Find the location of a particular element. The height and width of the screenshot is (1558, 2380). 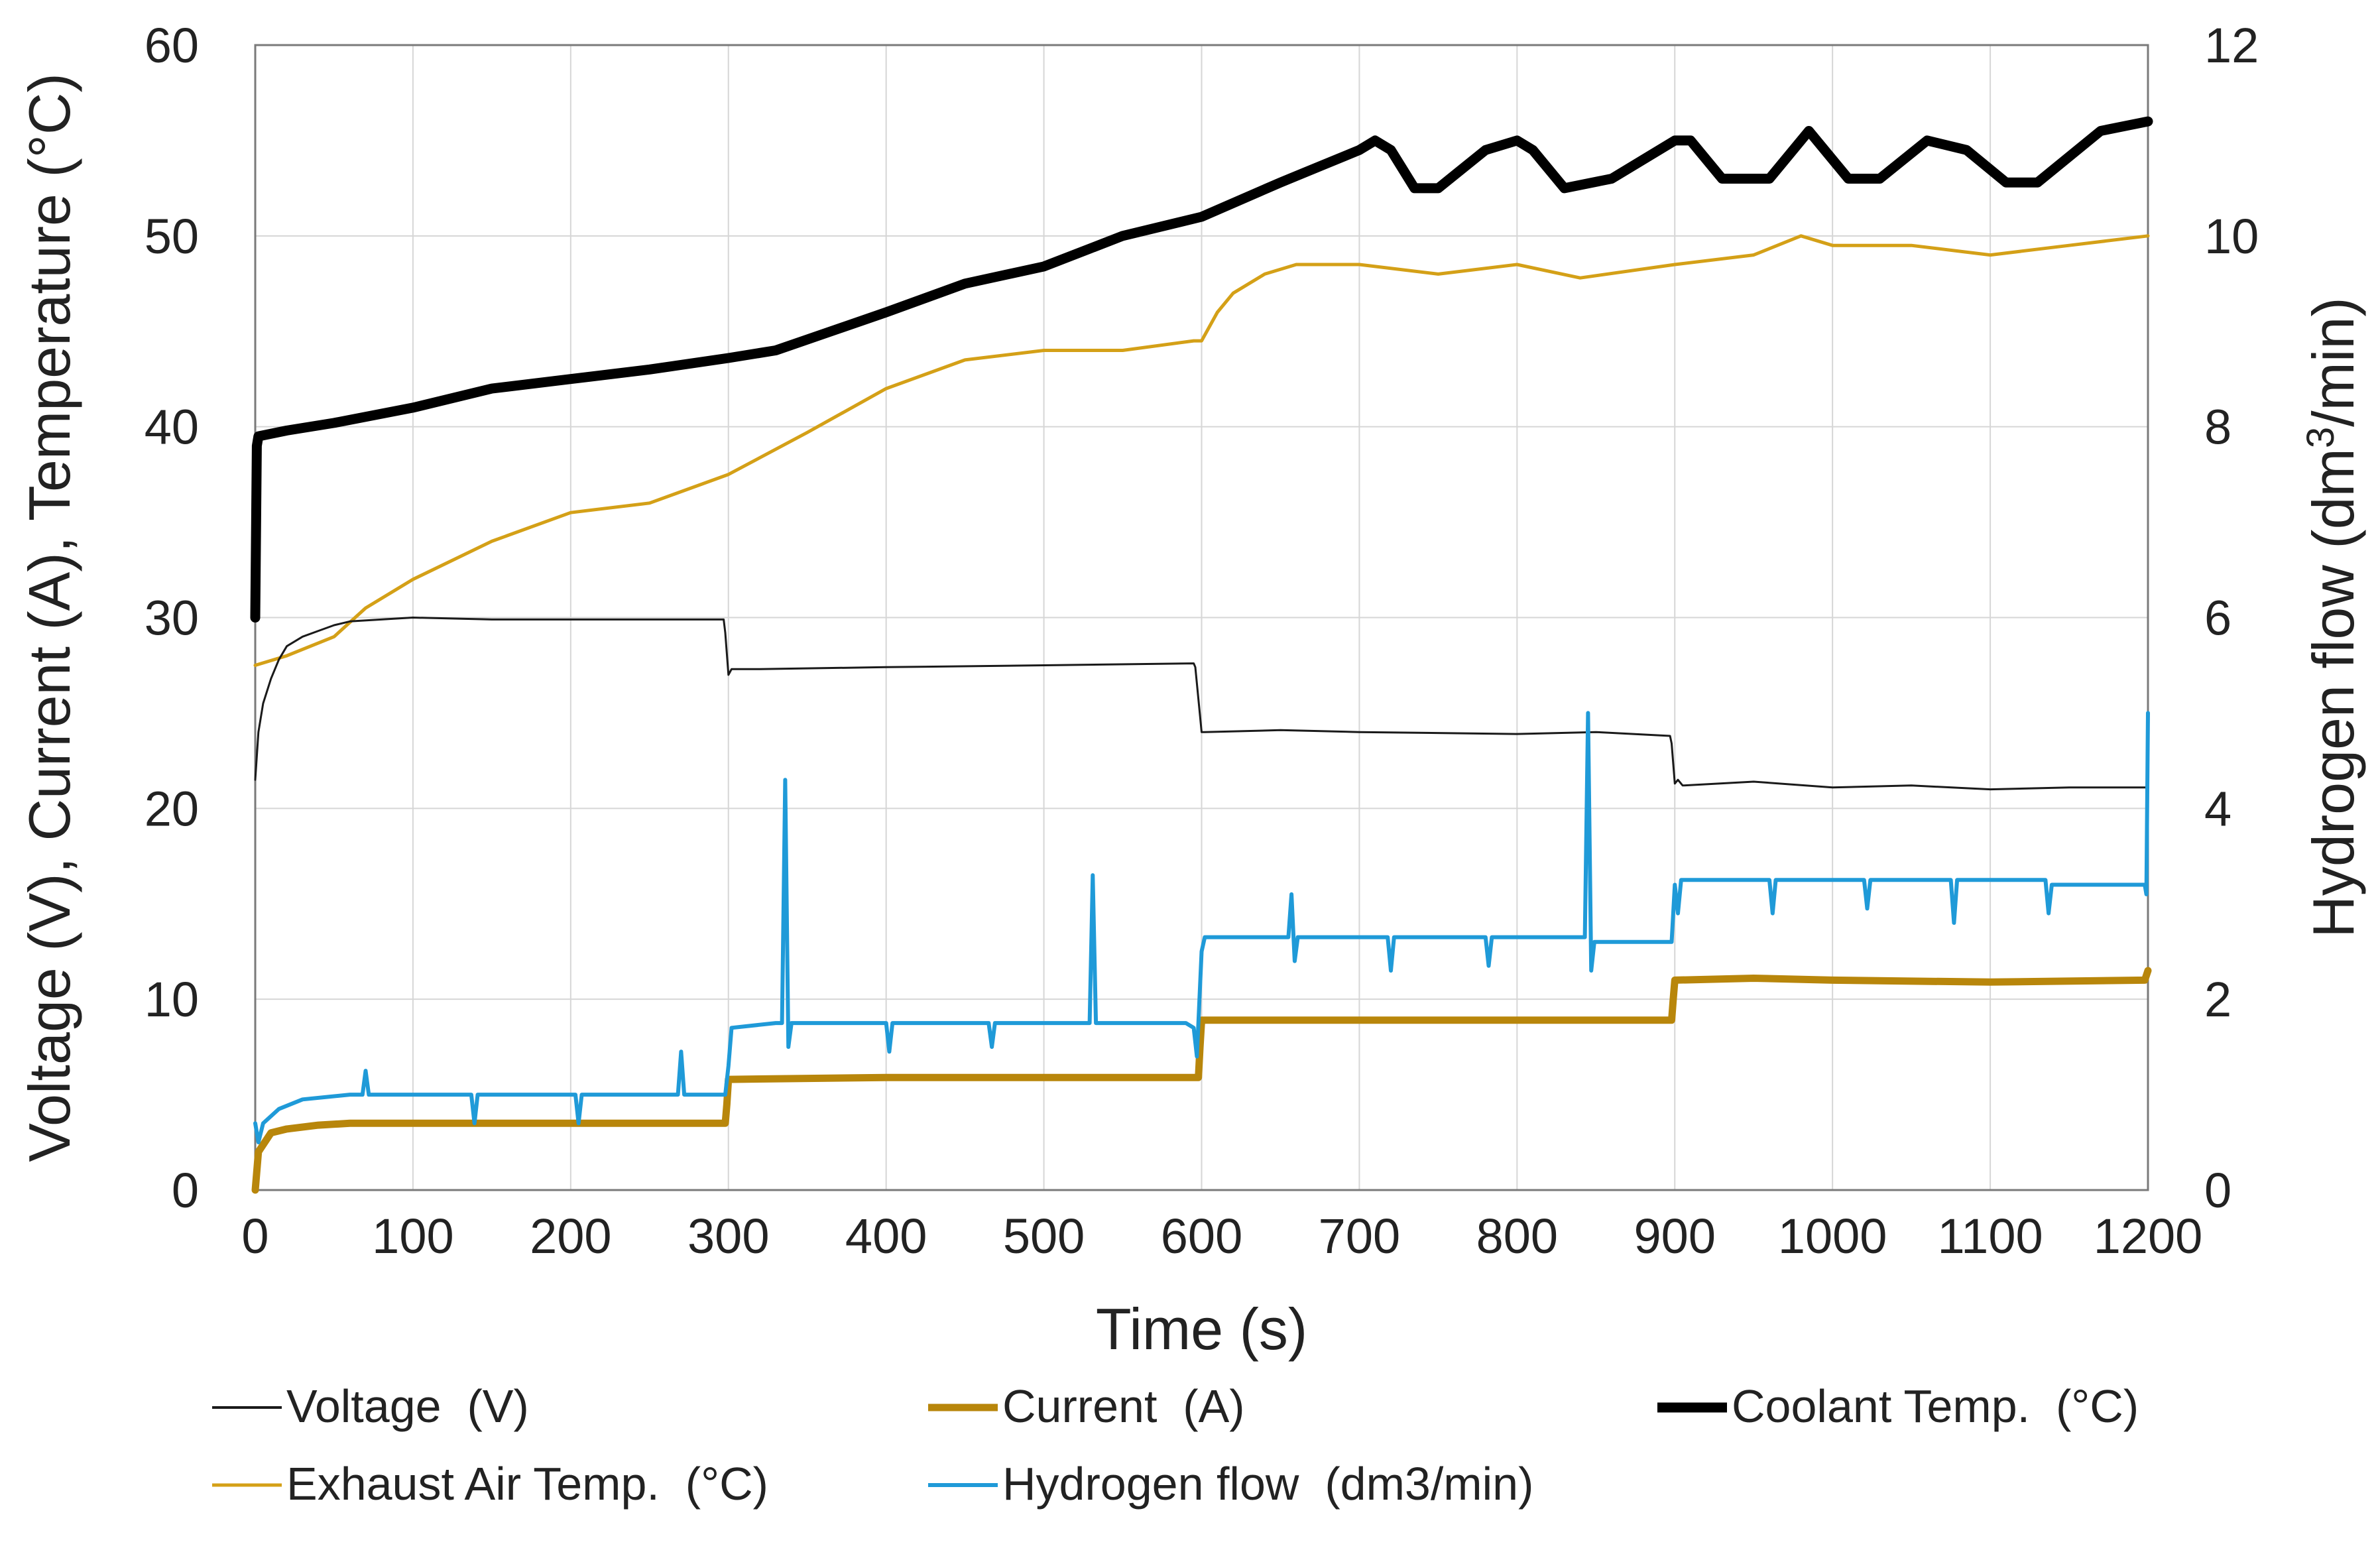

y-axis-ticks: 0 10 20 30 40 50 60 is located at coordinates (172, 618).